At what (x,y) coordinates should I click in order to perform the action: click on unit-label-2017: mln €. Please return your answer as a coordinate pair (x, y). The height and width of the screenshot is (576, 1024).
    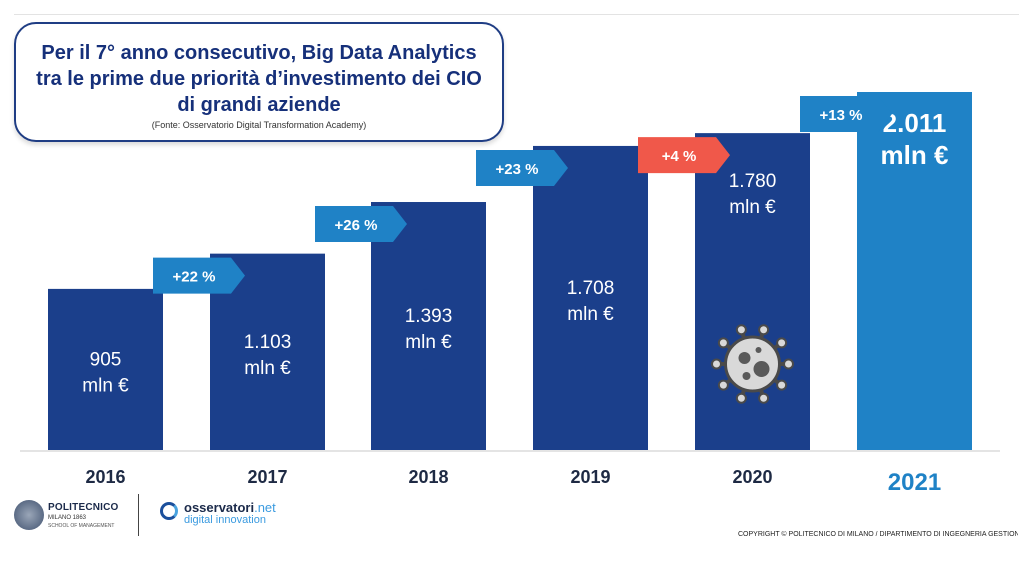
    Looking at the image, I should click on (267, 368).